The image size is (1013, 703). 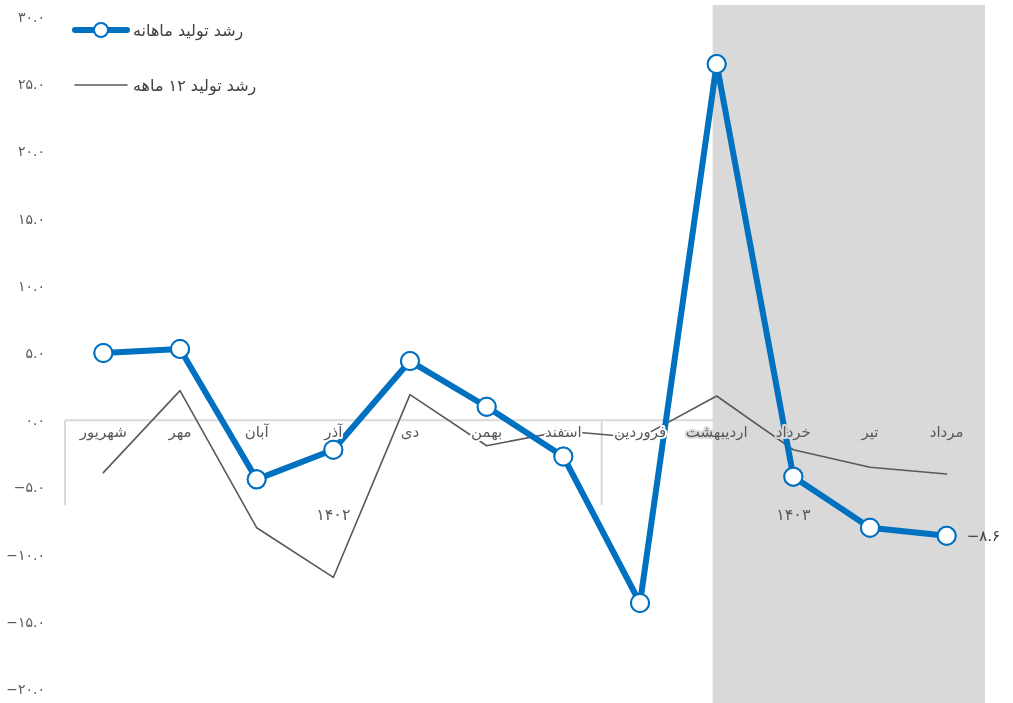 I want to click on x-tick-label: مرداد, so click(x=946, y=432).